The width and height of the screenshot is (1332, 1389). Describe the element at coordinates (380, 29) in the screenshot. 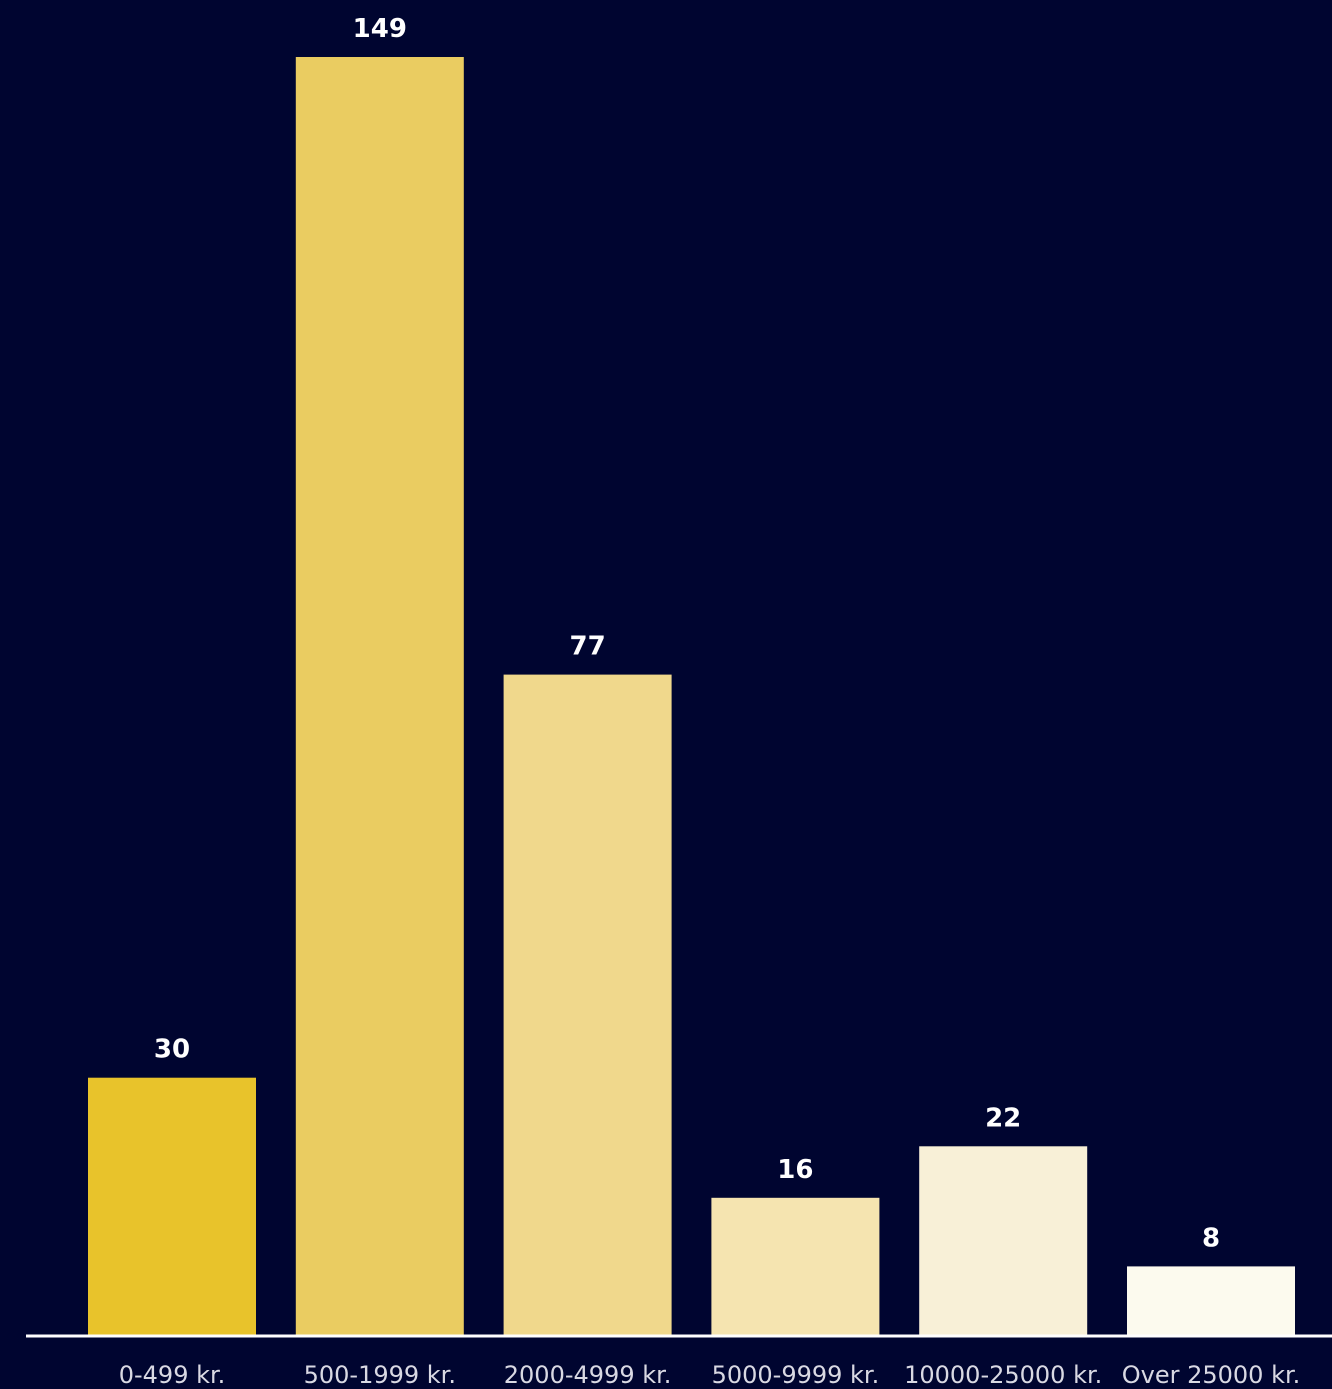

I see `bar-value-label-1: 149` at that location.